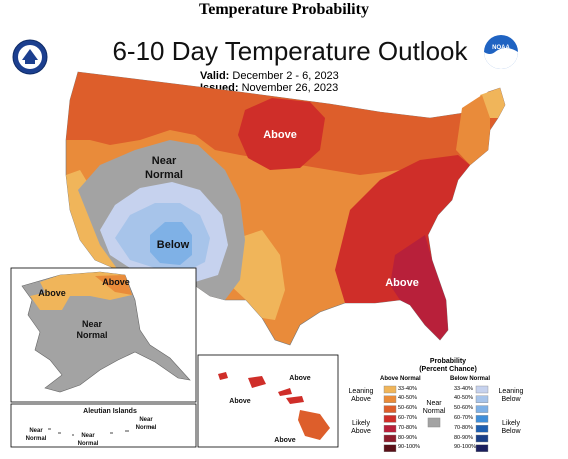 This screenshot has height=459, width=568. Describe the element at coordinates (88, 444) in the screenshot. I see `label-aleutian-normal-2: Normal` at that location.